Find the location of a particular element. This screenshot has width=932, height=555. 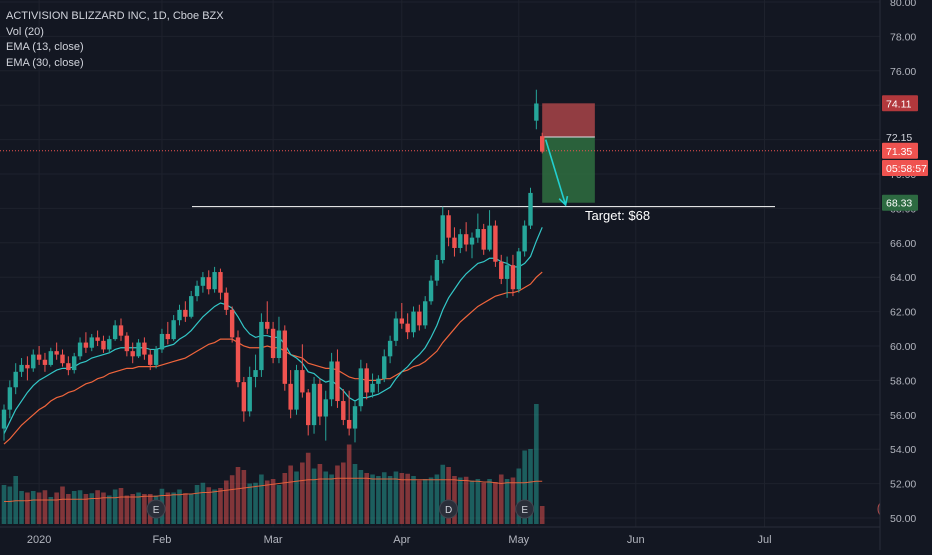

price-axis-tick-label: 76.00 is located at coordinates (903, 72).